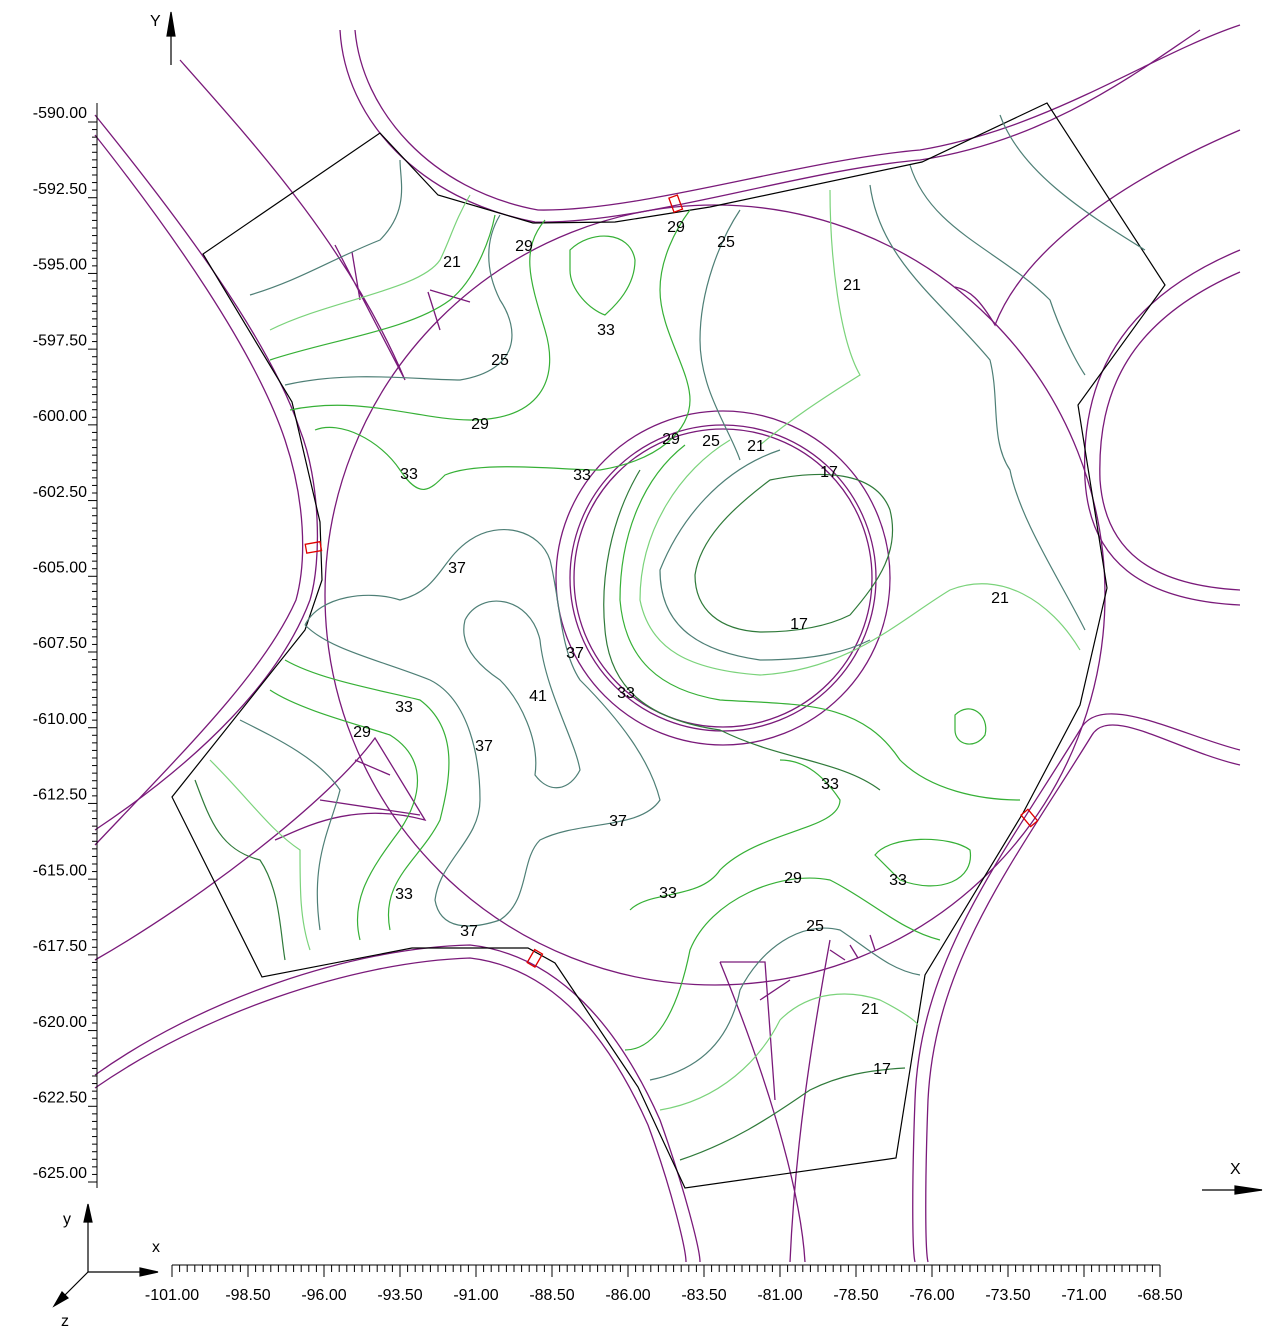 This screenshot has width=1266, height=1329. What do you see at coordinates (60, 870) in the screenshot?
I see `y-tick-label: -615.00` at bounding box center [60, 870].